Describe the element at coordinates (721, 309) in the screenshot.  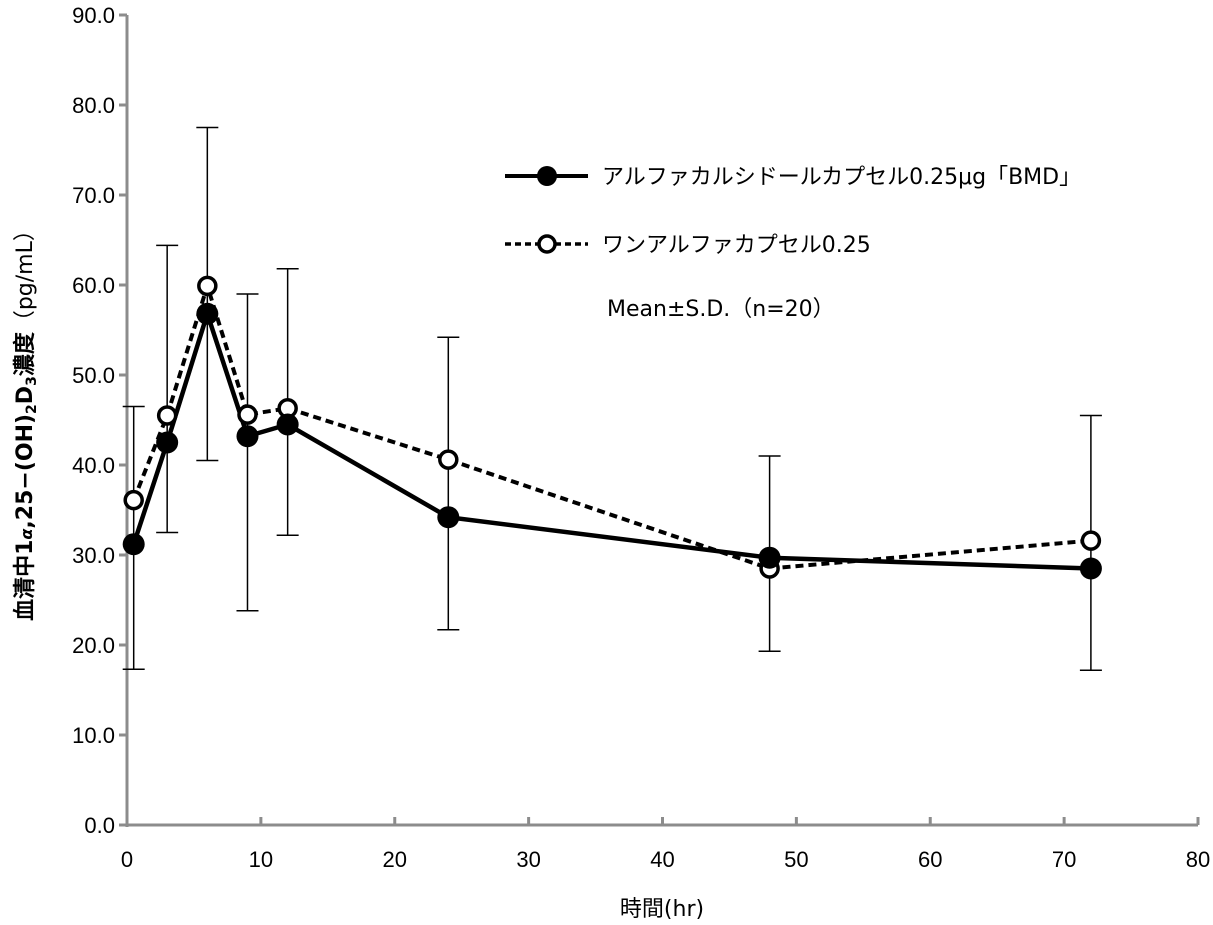
I see `annotation-mean-sd: Mean±S.D.（n=20）` at that location.